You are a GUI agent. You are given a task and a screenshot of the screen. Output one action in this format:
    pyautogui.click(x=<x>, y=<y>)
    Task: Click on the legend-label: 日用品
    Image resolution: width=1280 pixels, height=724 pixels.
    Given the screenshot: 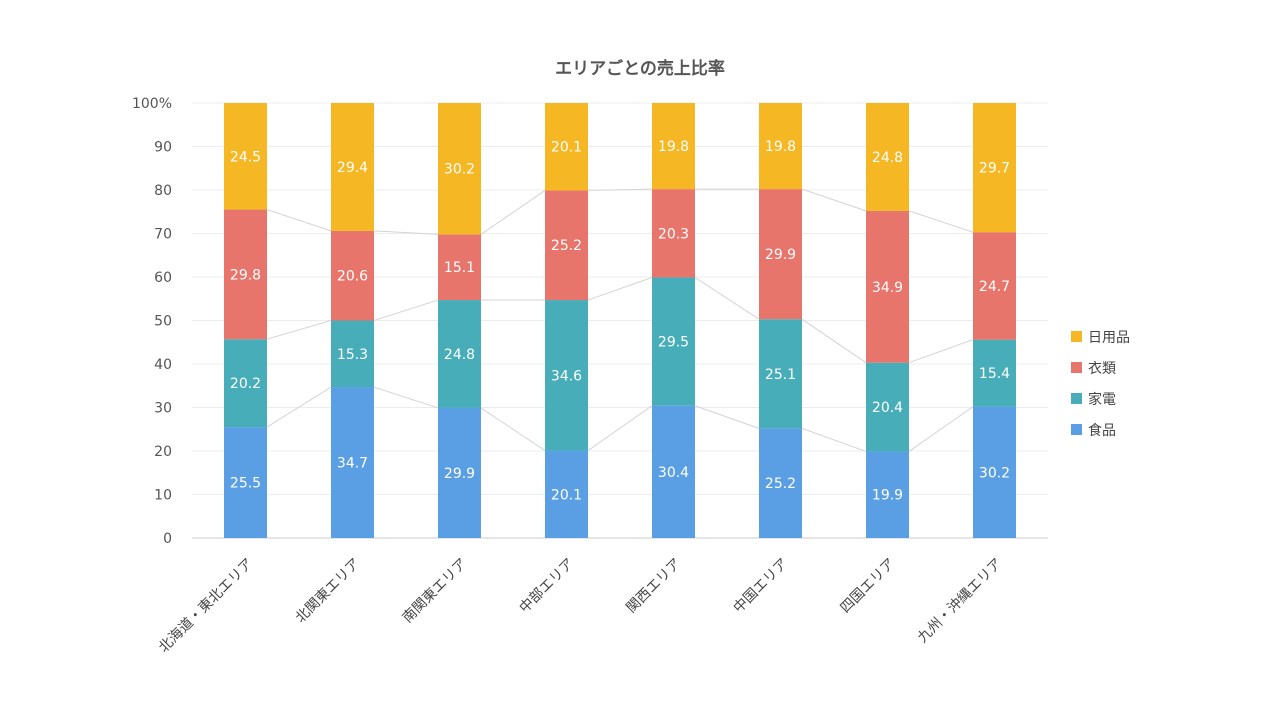 What is the action you would take?
    pyautogui.click(x=1109, y=338)
    